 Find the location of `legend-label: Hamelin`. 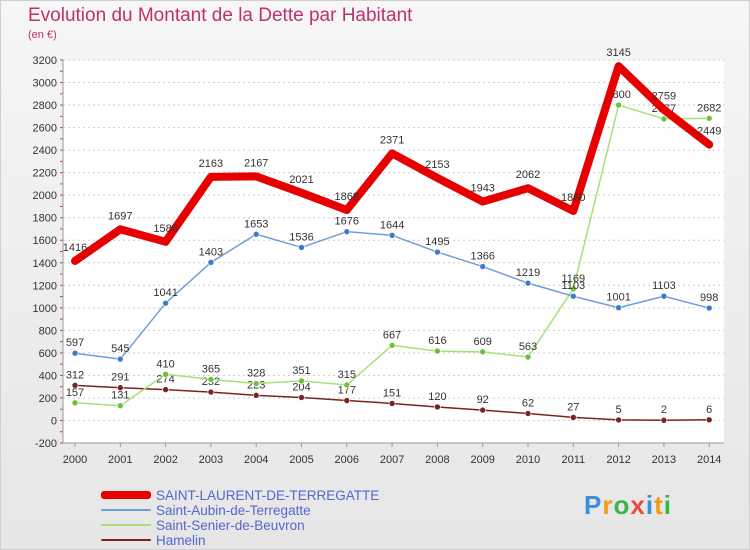

legend-label: Hamelin is located at coordinates (181, 540).